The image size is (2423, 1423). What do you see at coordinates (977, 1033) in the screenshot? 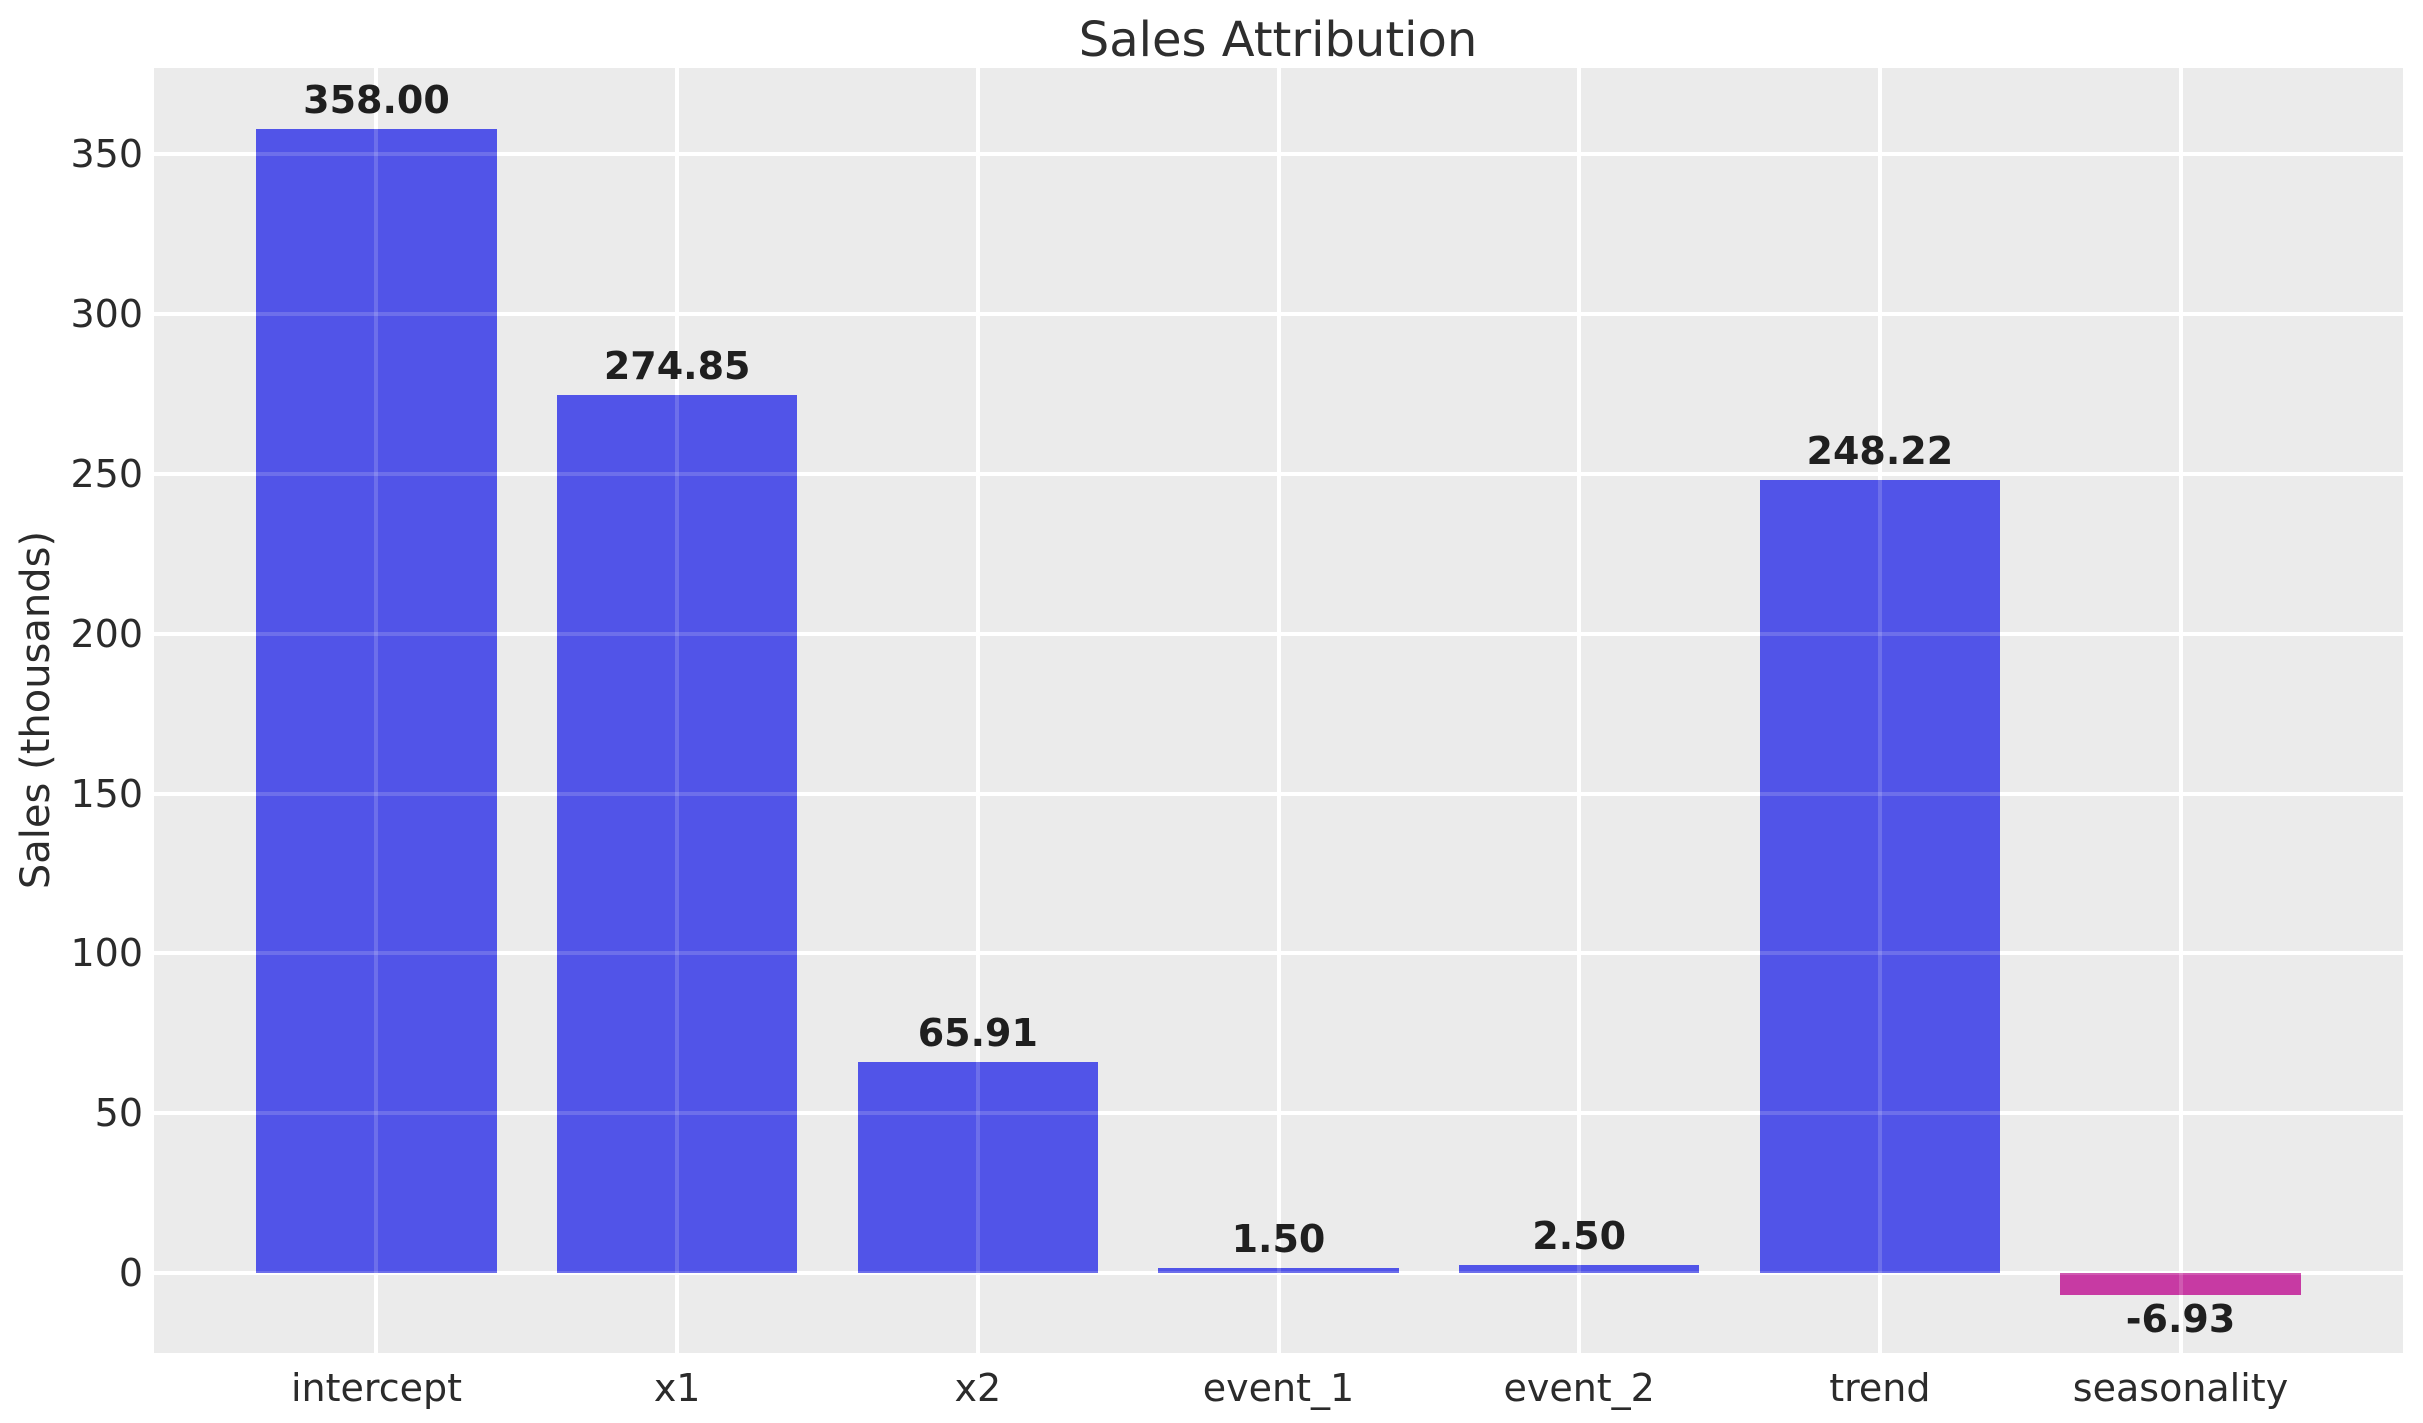
I see `value-label-x2: 65.91` at bounding box center [977, 1033].